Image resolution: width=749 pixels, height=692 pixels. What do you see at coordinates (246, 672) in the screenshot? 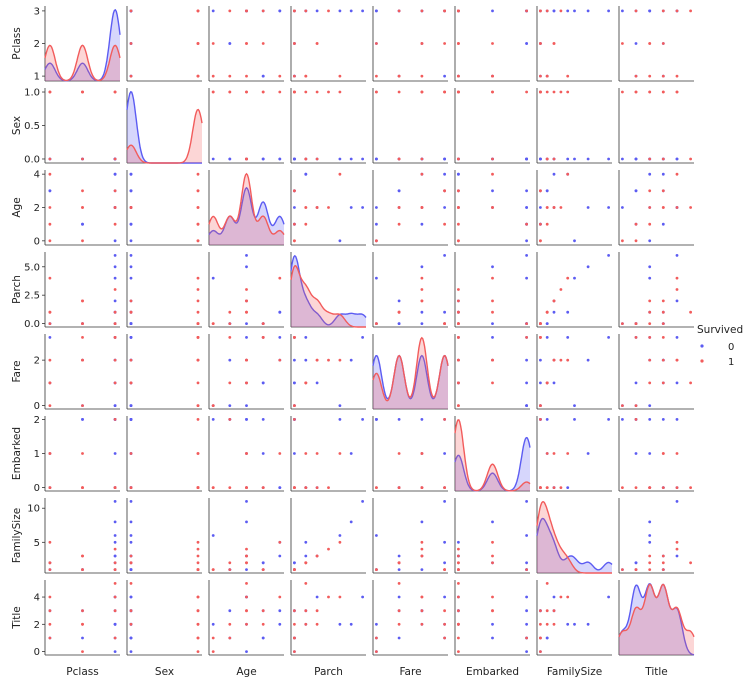
I see `x-axis-label: Age` at bounding box center [246, 672].